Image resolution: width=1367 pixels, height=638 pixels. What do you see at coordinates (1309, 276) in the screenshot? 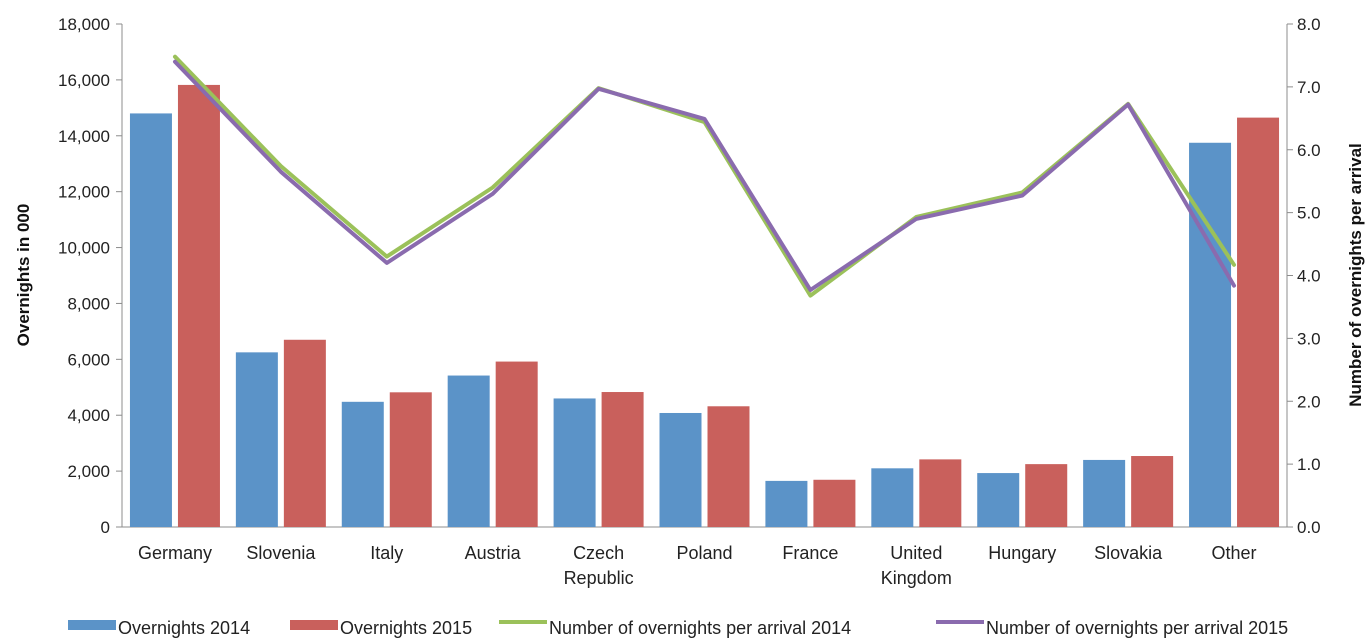
I see `y2-tick-label: 4.0` at bounding box center [1309, 276].